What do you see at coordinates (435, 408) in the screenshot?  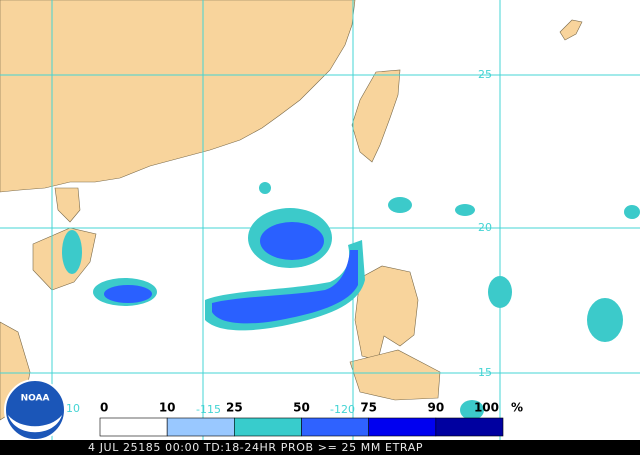 I see `legend-tick-label: 90` at bounding box center [435, 408].